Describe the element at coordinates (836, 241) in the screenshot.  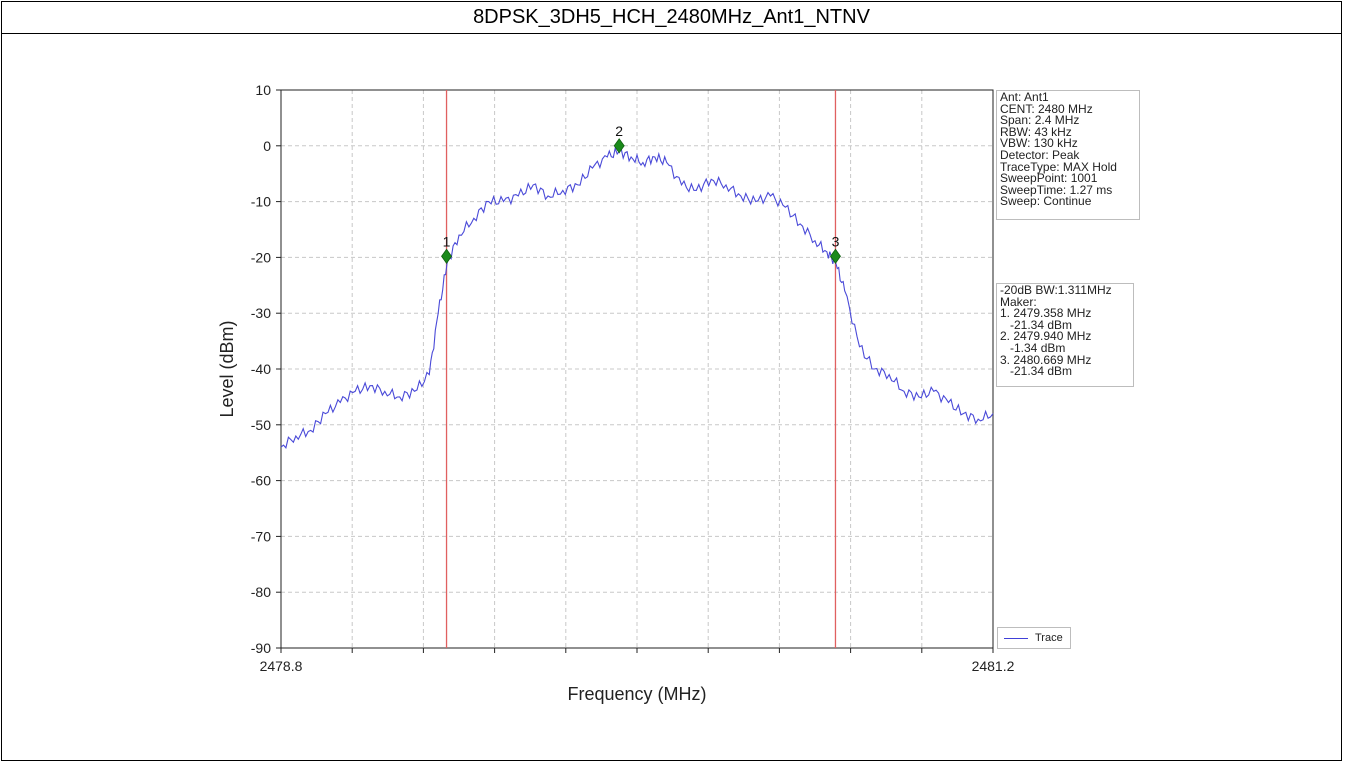
I see `marker-3-label: 3` at that location.